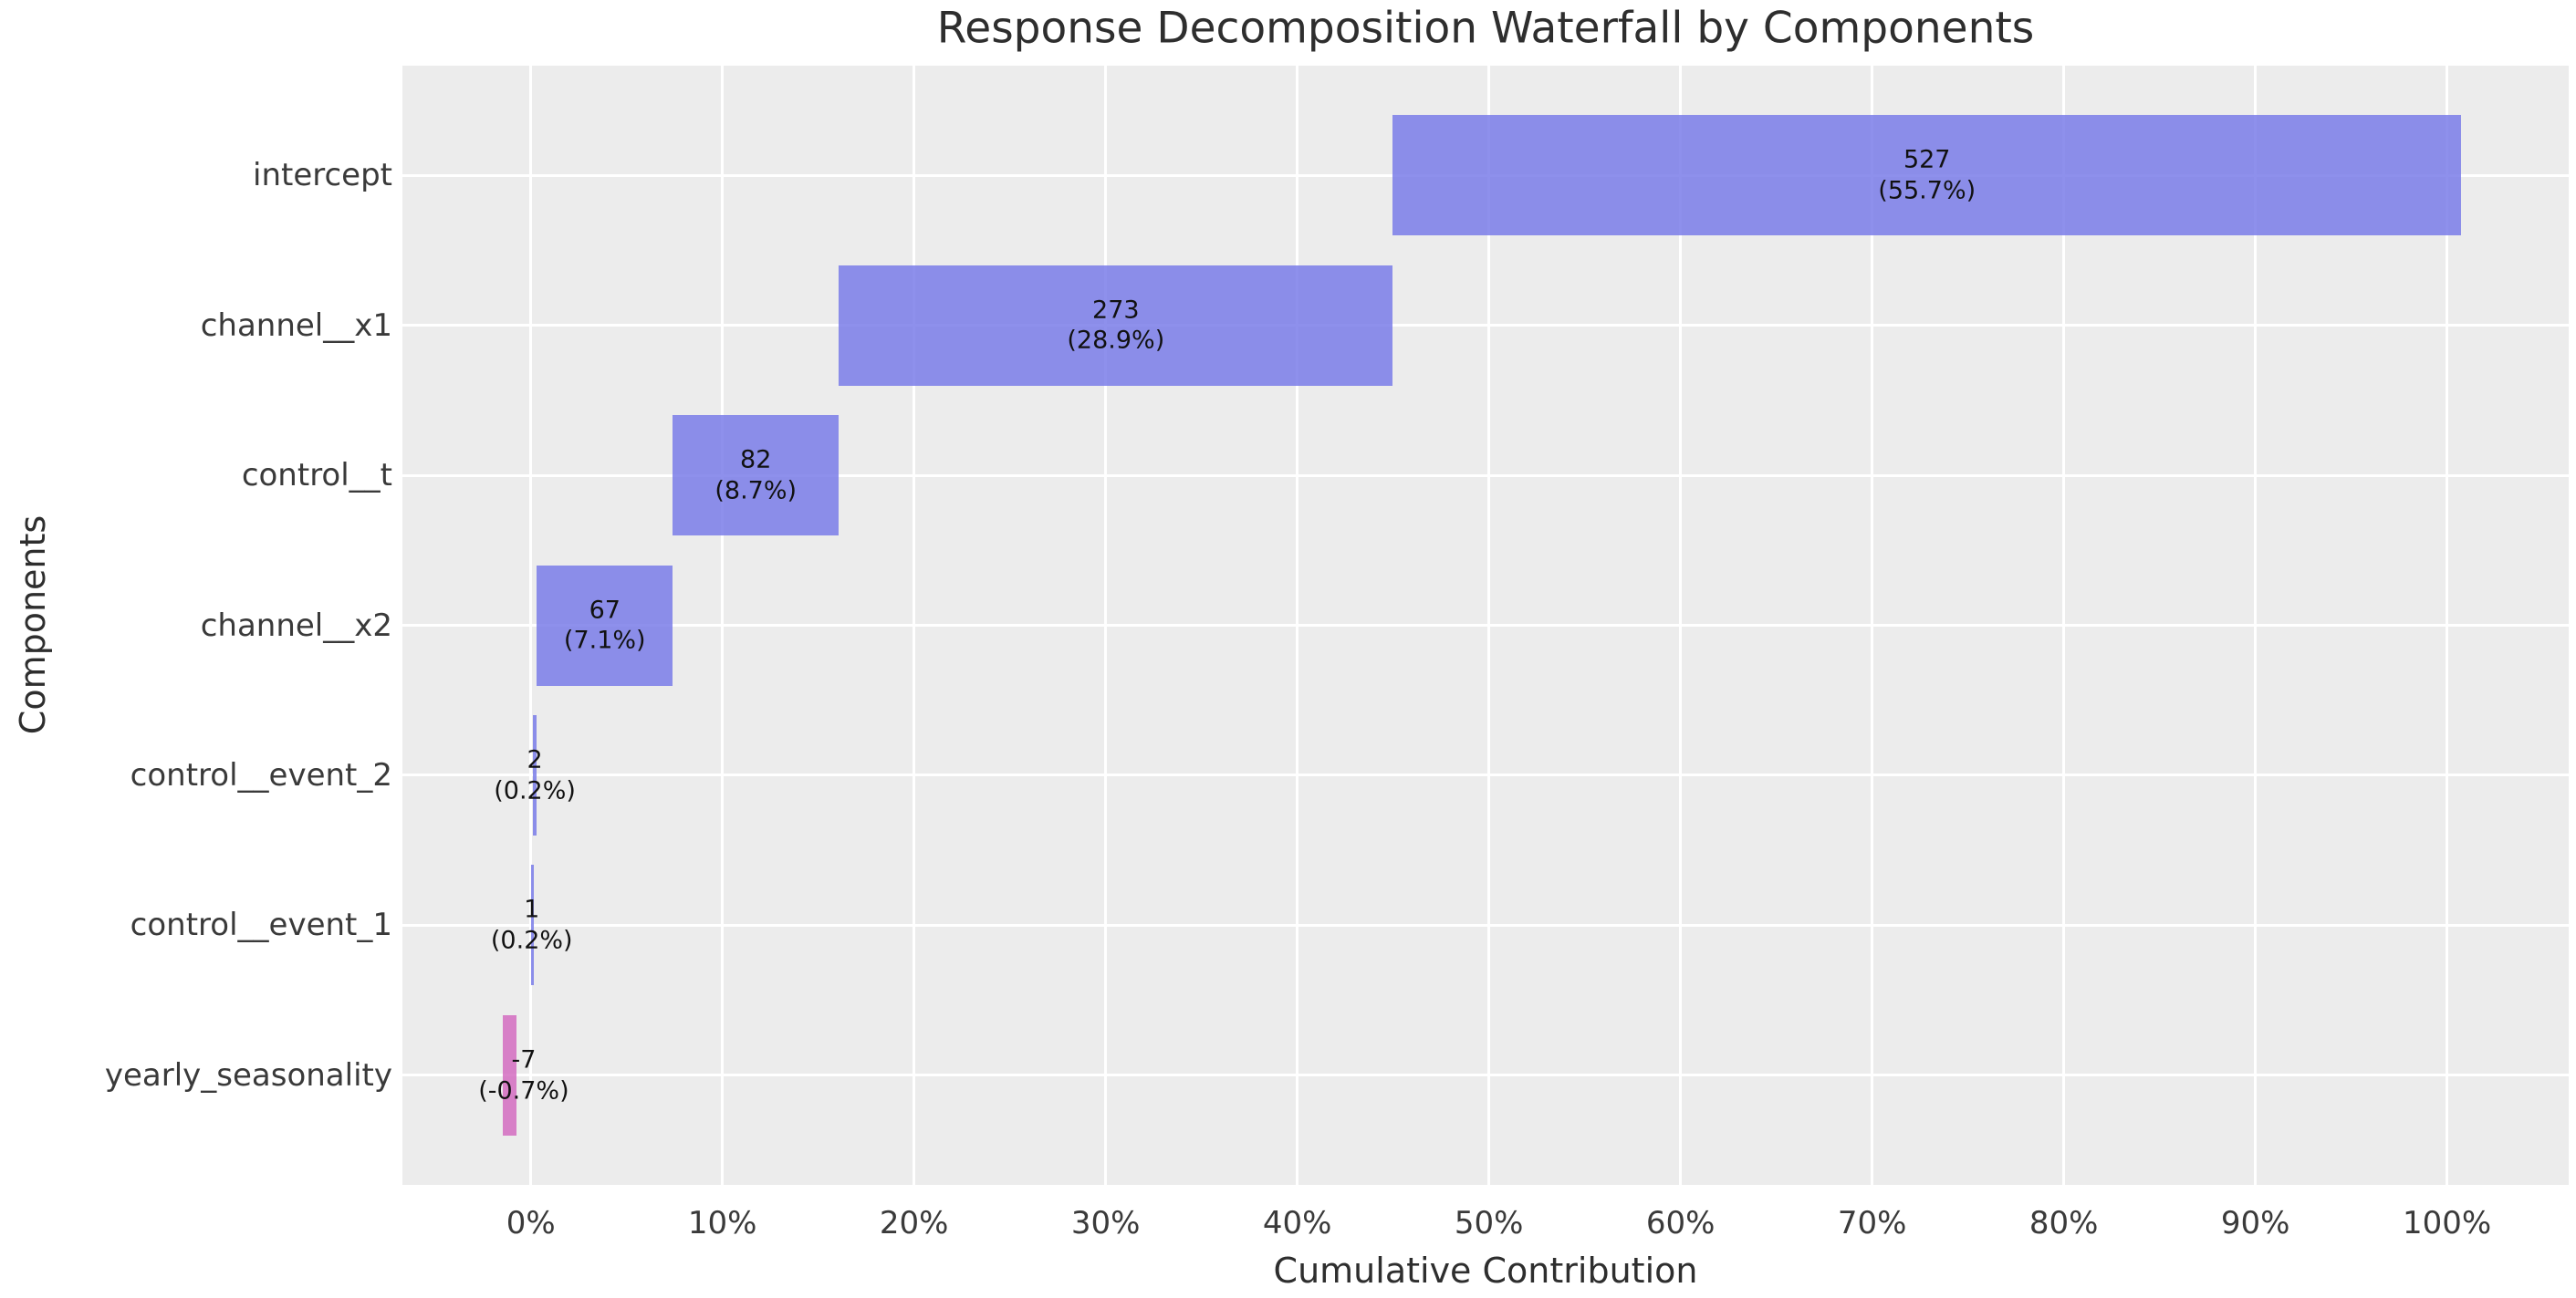  I want to click on x-axis-label: Cumulative Contribution, so click(1485, 1271).